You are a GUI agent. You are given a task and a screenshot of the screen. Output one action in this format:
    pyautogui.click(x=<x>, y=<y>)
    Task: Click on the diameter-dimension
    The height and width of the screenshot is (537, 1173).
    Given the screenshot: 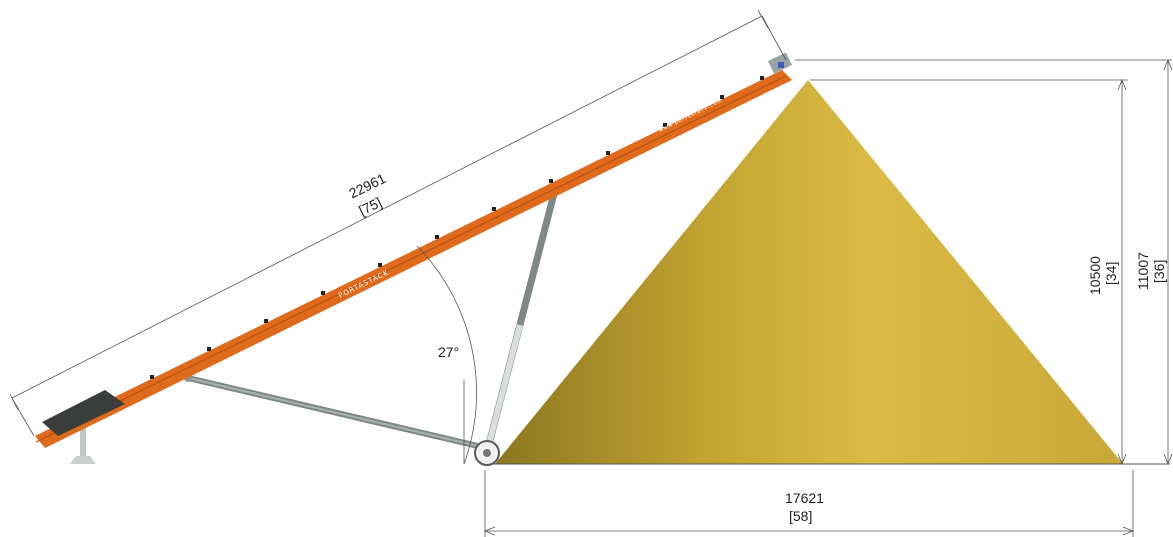 What is the action you would take?
    pyautogui.click(x=809, y=503)
    